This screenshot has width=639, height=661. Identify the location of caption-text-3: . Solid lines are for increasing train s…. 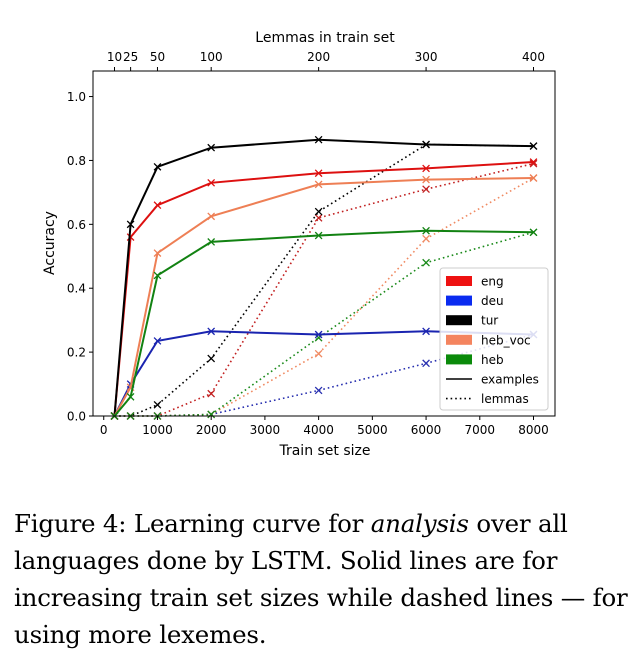
(321, 597).